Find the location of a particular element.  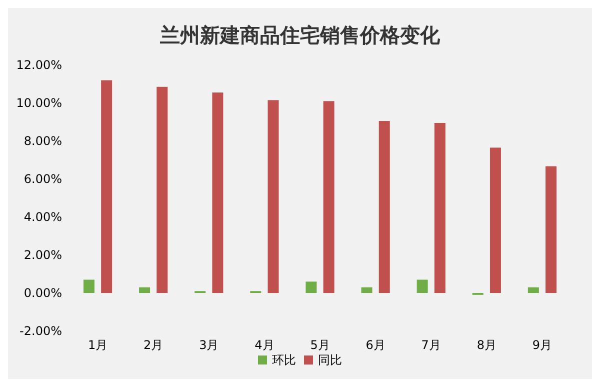

y-tick-label: 8.00% is located at coordinates (43, 141).